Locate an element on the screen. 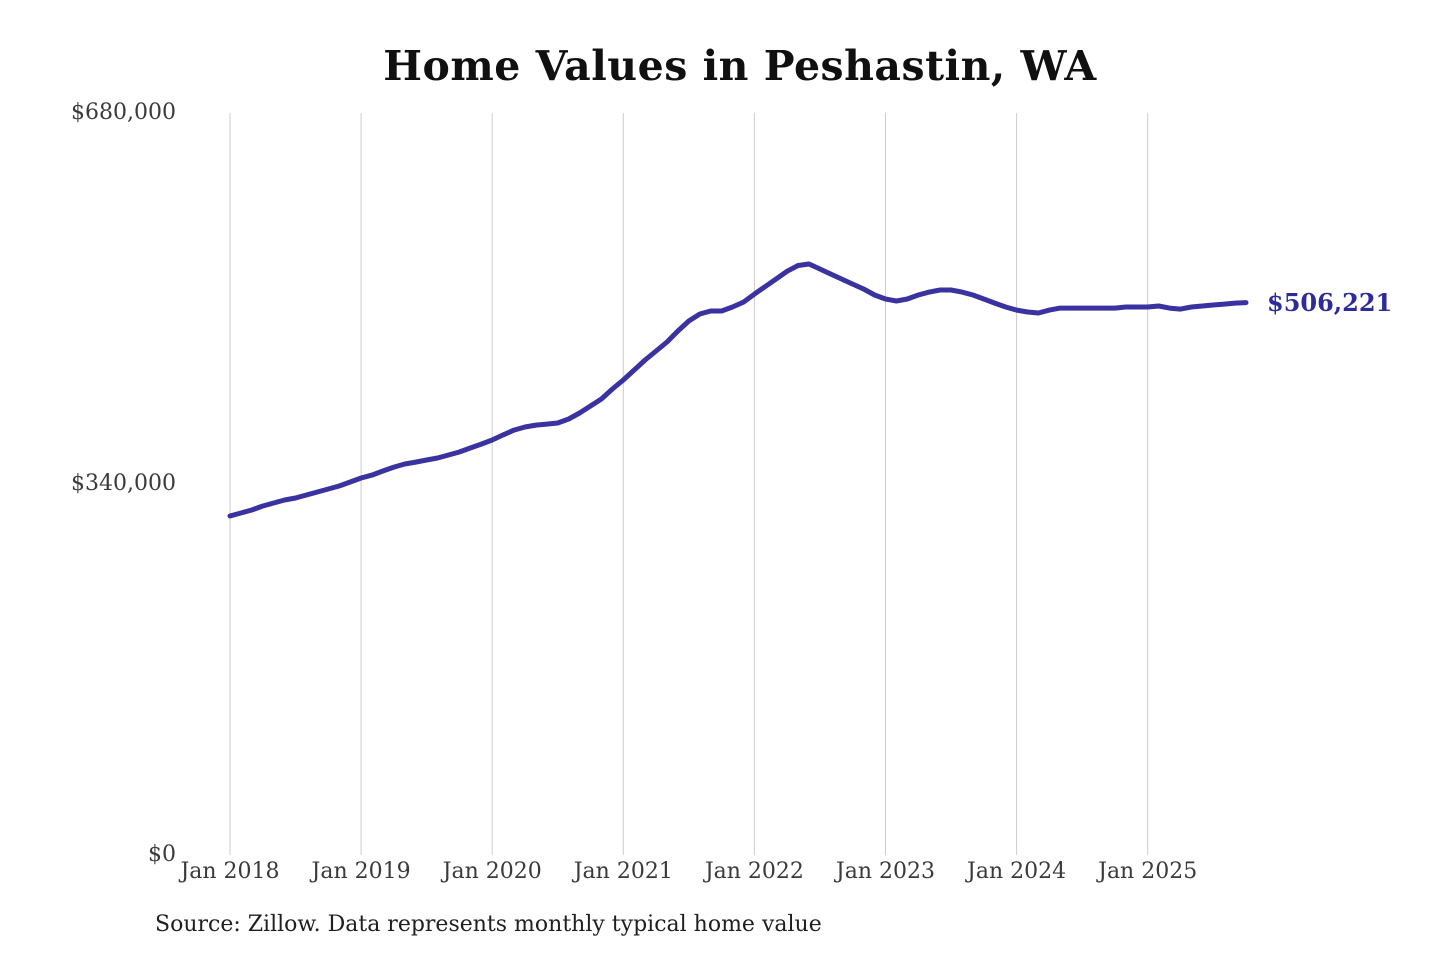 This screenshot has height=960, width=1440. x-axis-tick-label: Jan 2024 is located at coordinates (1017, 871).